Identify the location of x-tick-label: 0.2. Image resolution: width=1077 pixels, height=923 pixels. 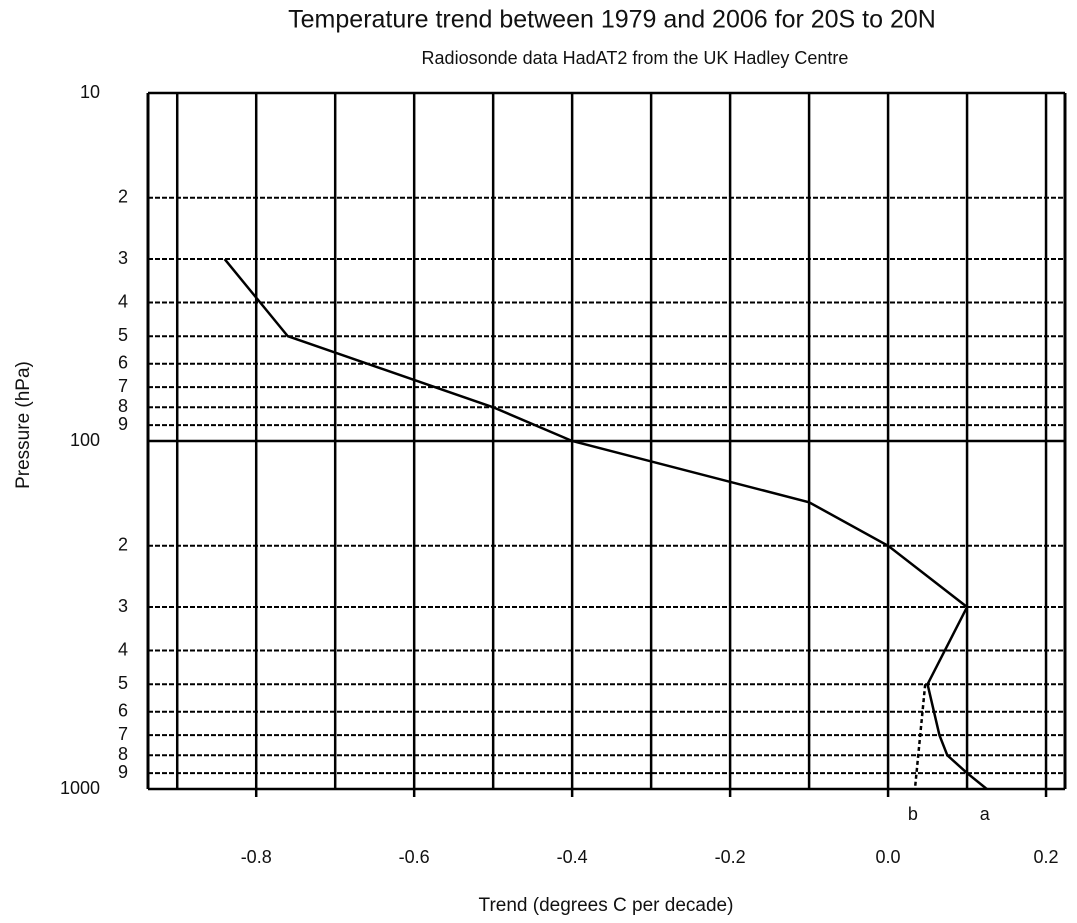
(1046, 857).